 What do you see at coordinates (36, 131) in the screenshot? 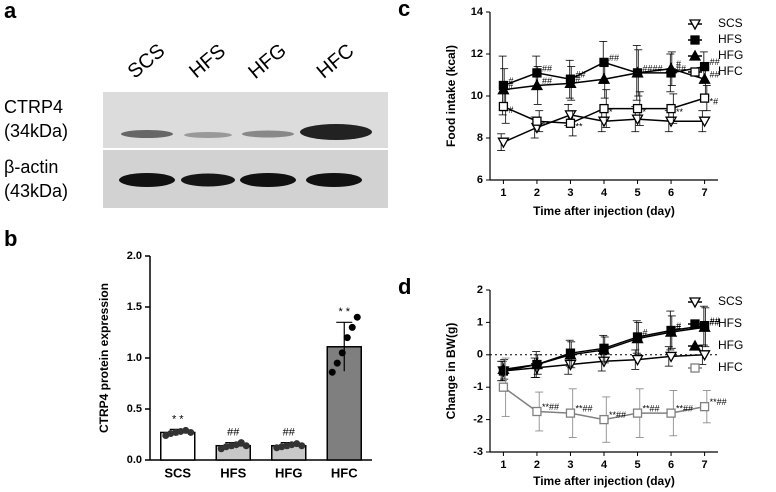
I see `row-size: (34kDa)` at bounding box center [36, 131].